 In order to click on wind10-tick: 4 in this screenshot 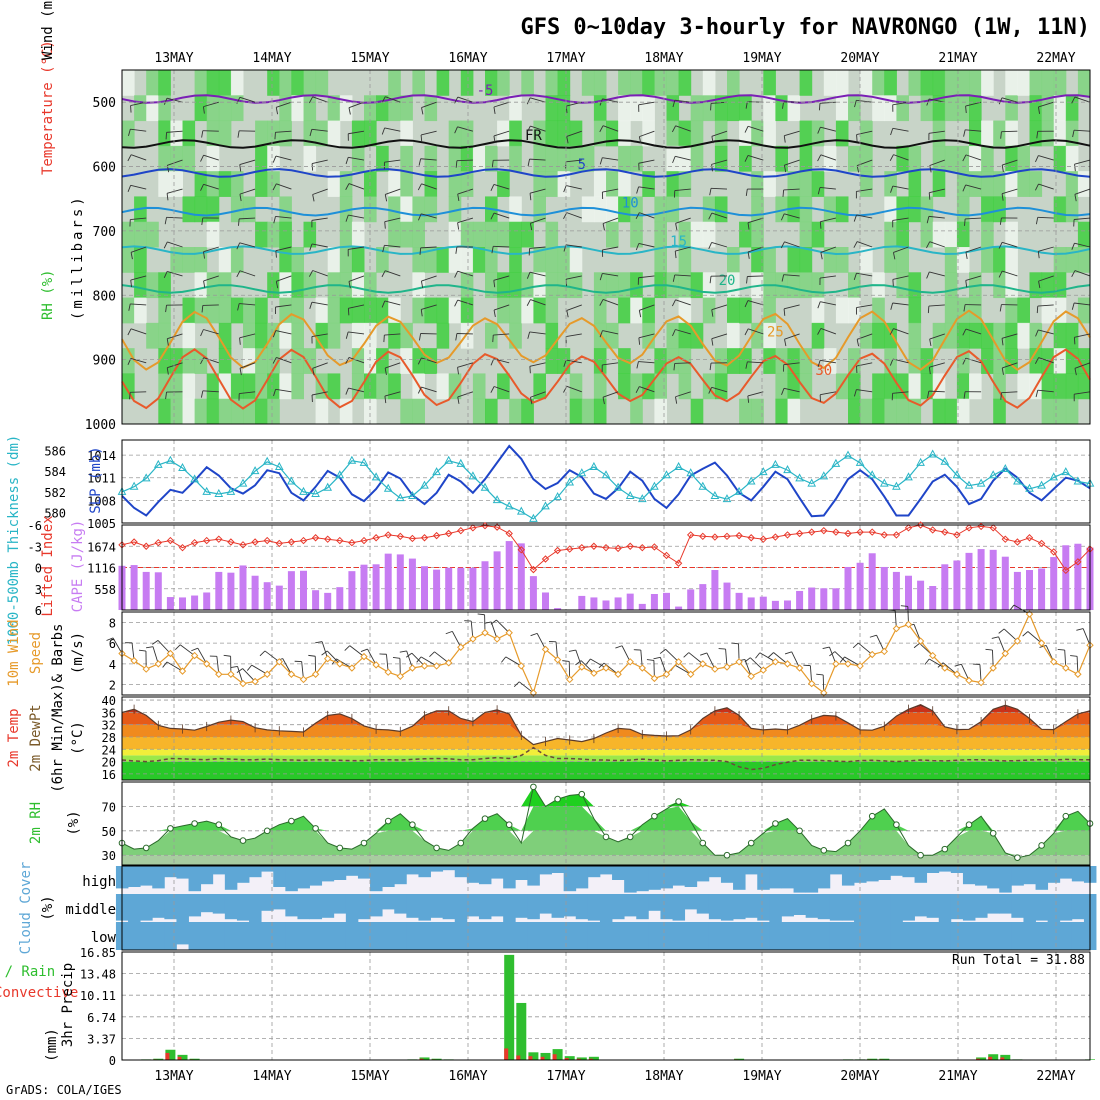, I will do `click(112, 665)`.